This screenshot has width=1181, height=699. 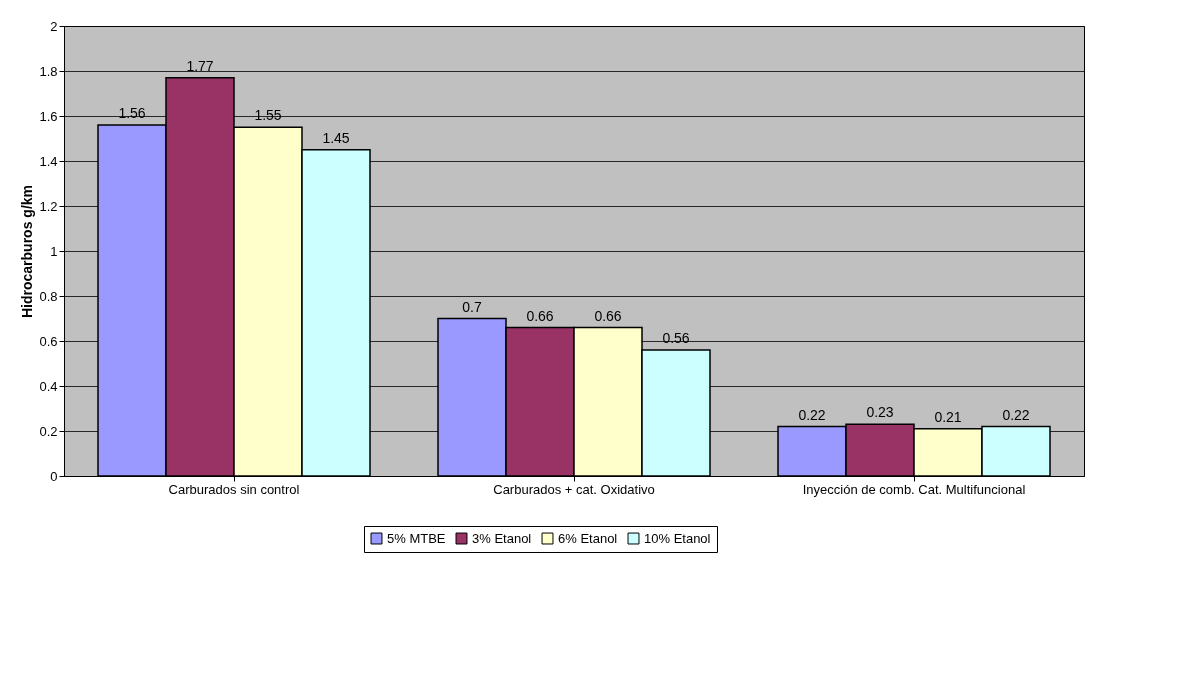 I want to click on legend-label: 6% Etanol, so click(x=588, y=538).